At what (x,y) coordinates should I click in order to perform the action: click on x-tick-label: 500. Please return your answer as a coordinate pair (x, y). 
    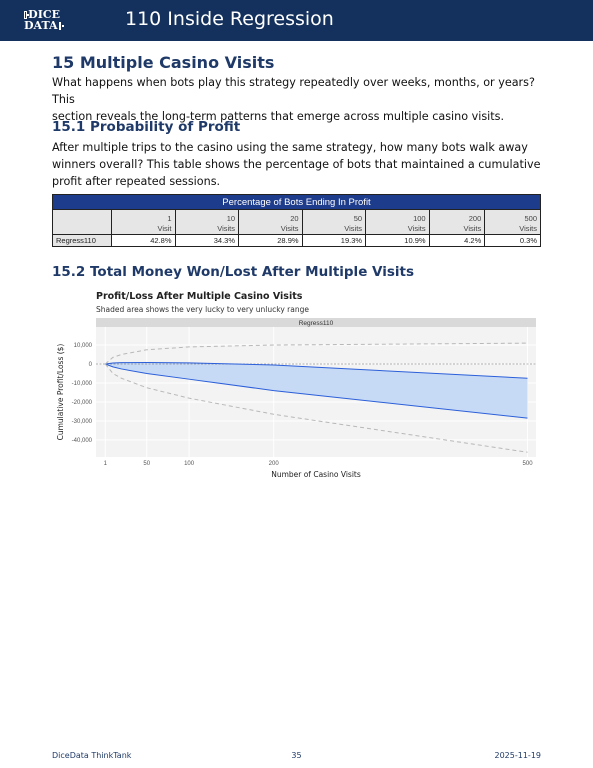
    Looking at the image, I should click on (528, 464).